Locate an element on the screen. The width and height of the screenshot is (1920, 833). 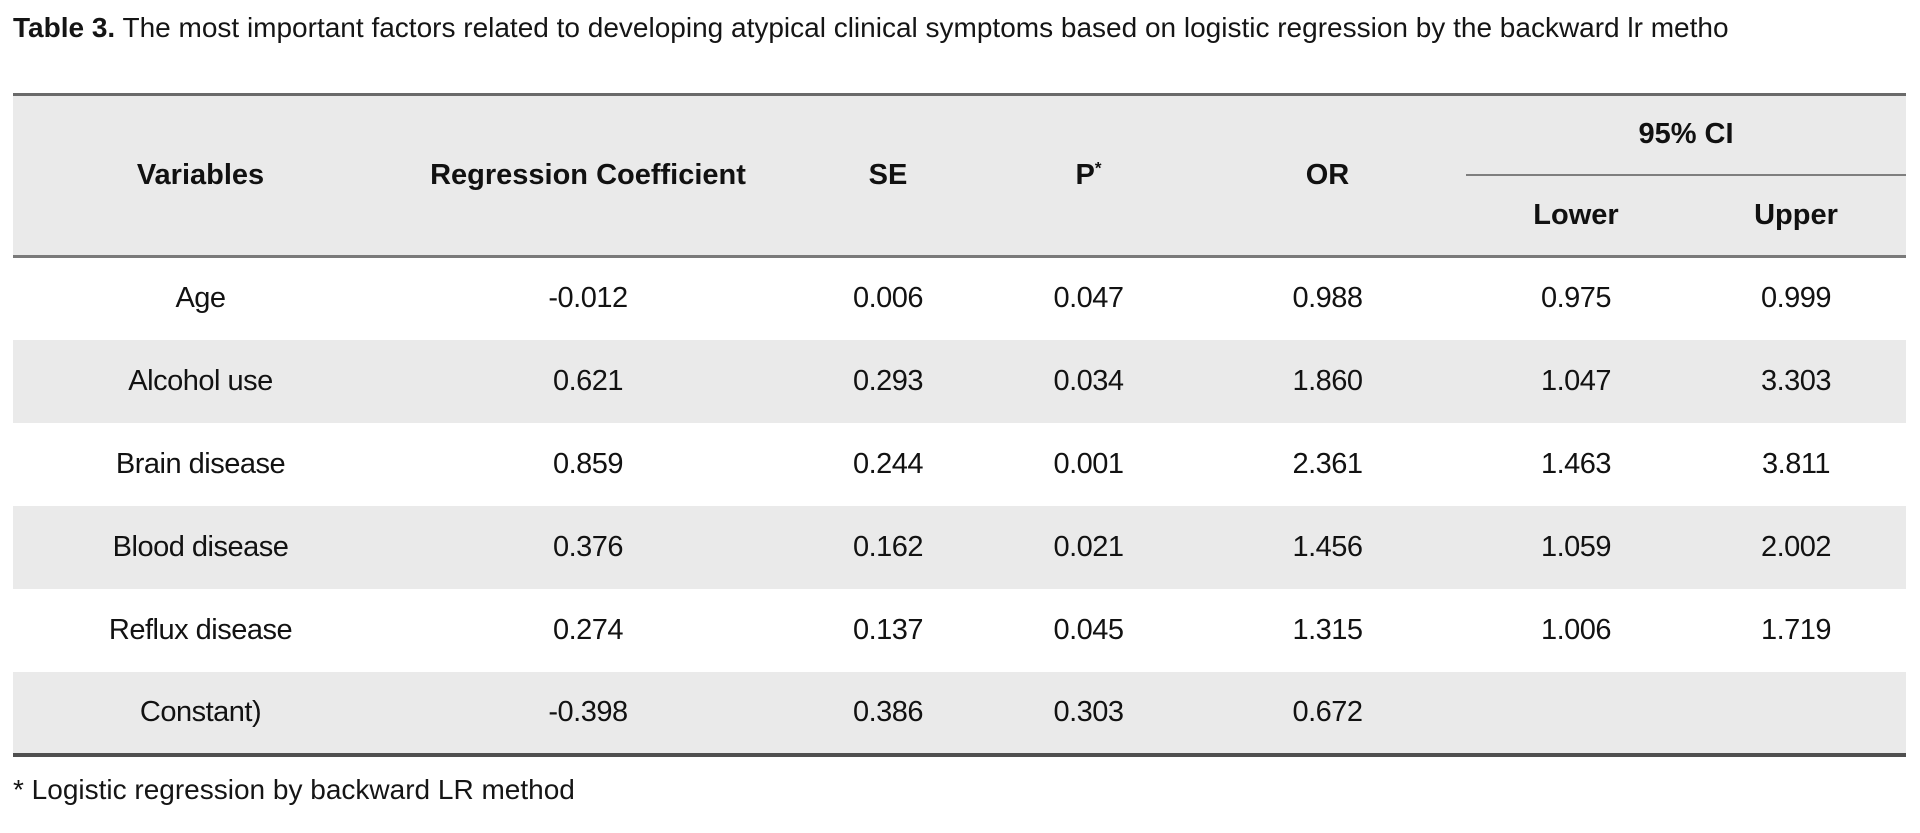
cell-upper: 2.002 is located at coordinates (1796, 546).